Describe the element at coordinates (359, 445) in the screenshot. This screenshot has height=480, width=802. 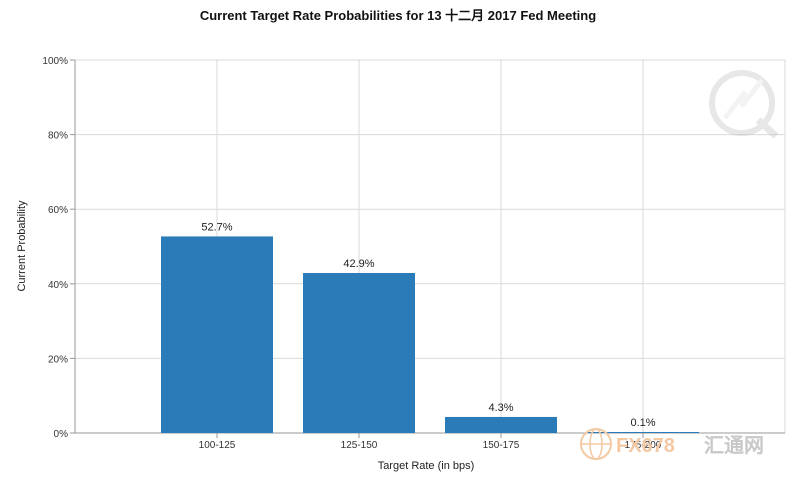
I see `x-tick-label-125-150: 125-150` at that location.